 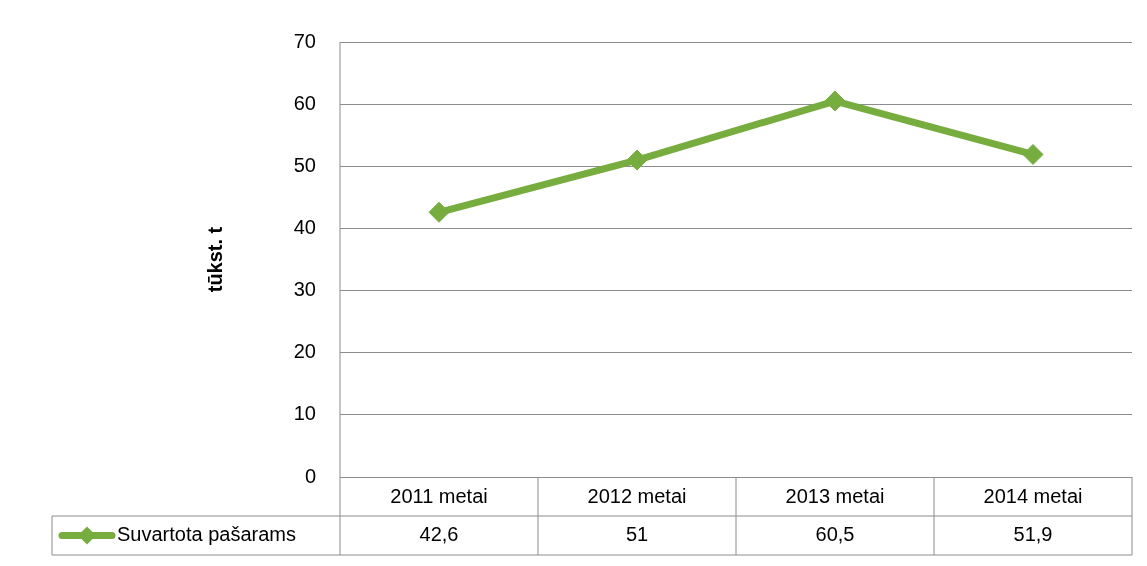 What do you see at coordinates (214, 259) in the screenshot?
I see `y-axis-title: tūkst. t` at bounding box center [214, 259].